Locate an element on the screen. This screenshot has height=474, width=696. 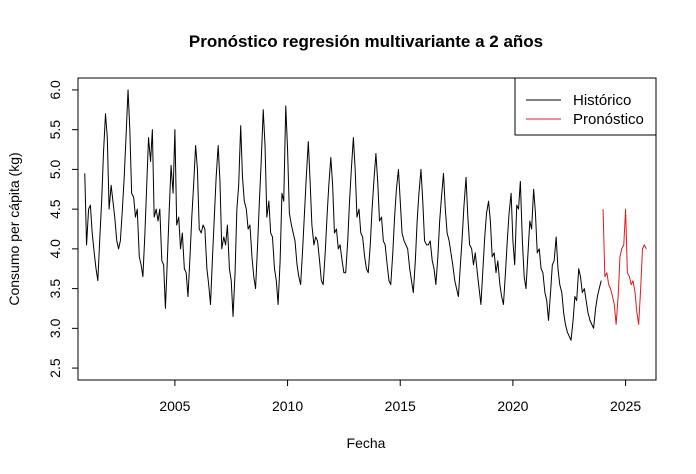
y-tick-label: 2.5 is located at coordinates (55, 368).